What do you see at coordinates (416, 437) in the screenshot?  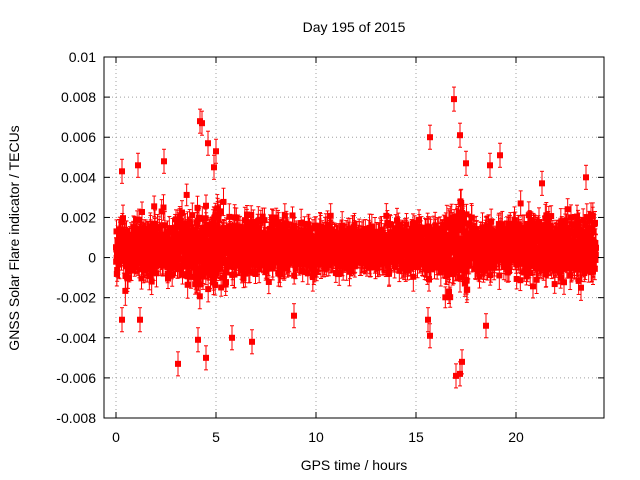 I see `x-tick-label: 15` at bounding box center [416, 437].